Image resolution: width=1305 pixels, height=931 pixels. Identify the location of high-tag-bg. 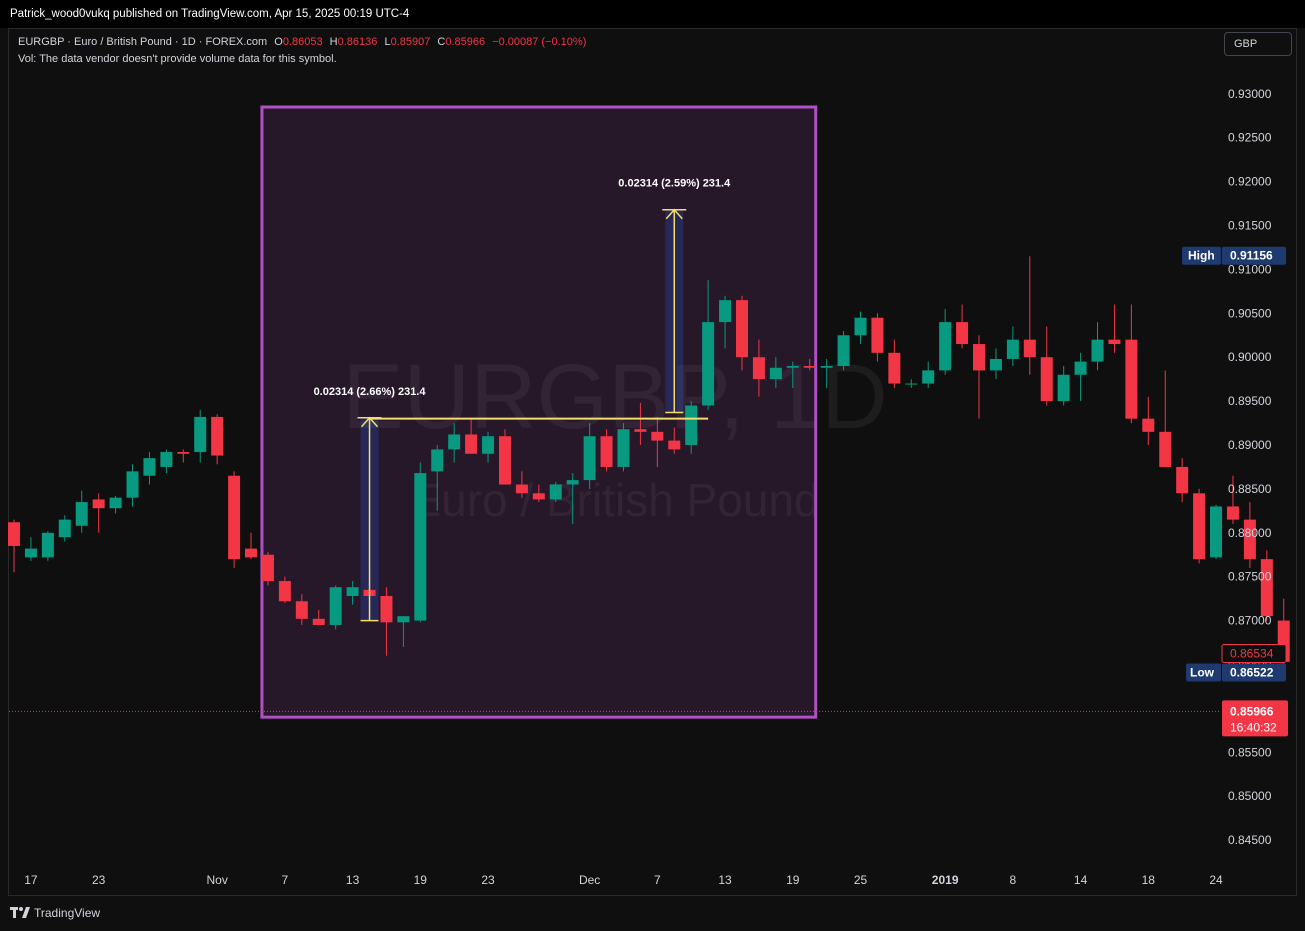
(1201, 255).